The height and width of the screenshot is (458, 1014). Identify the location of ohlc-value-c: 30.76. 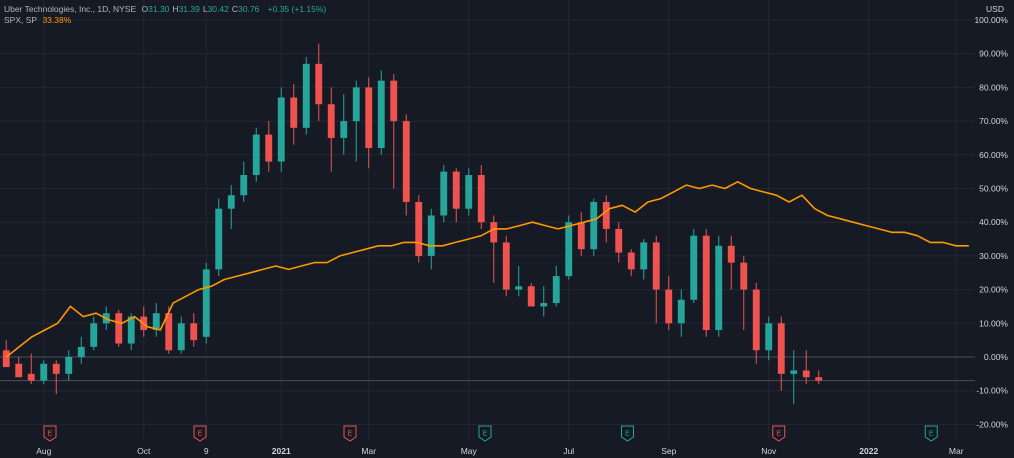
(249, 9).